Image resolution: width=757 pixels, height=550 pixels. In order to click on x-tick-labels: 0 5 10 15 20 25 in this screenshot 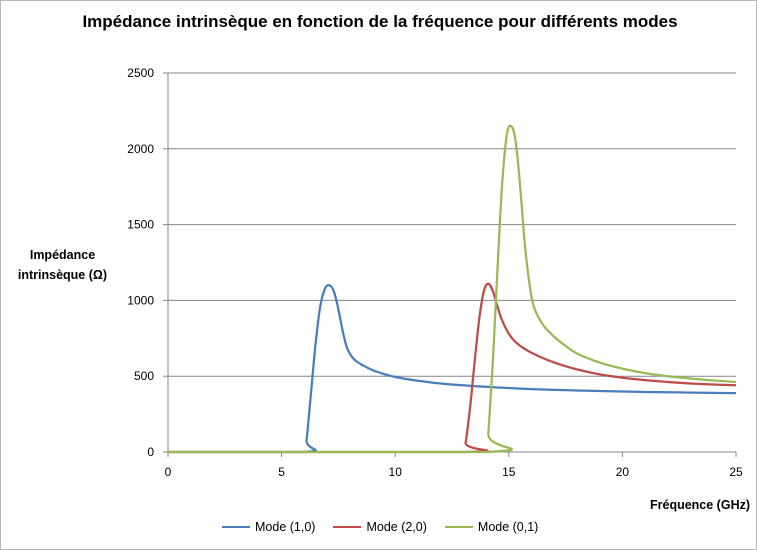, I will do `click(454, 472)`.